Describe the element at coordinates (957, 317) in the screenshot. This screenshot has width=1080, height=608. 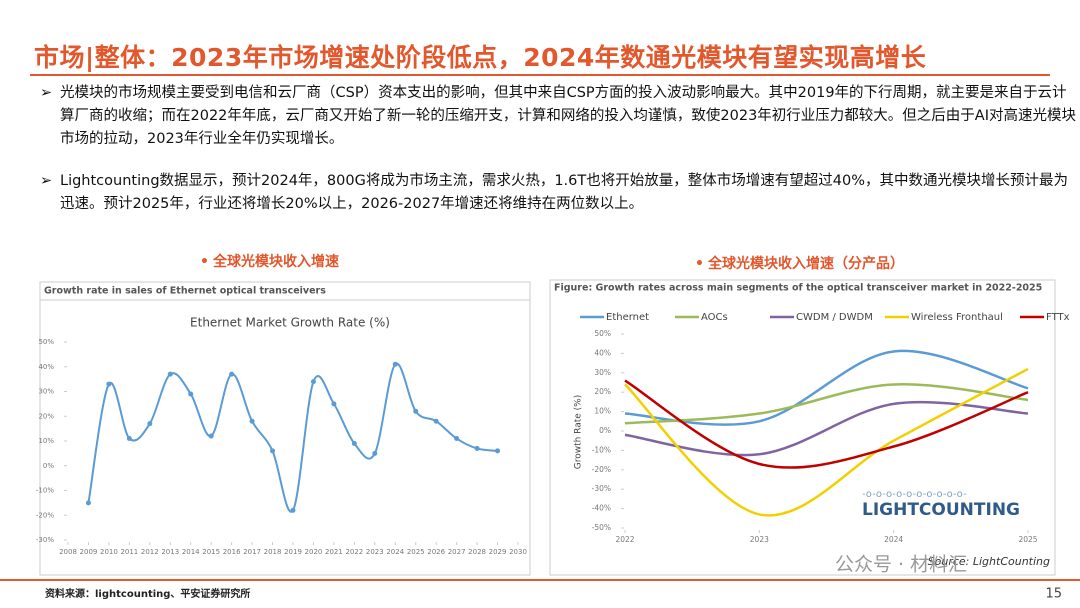
I see `legend-label: Wireless Fronthaul` at that location.